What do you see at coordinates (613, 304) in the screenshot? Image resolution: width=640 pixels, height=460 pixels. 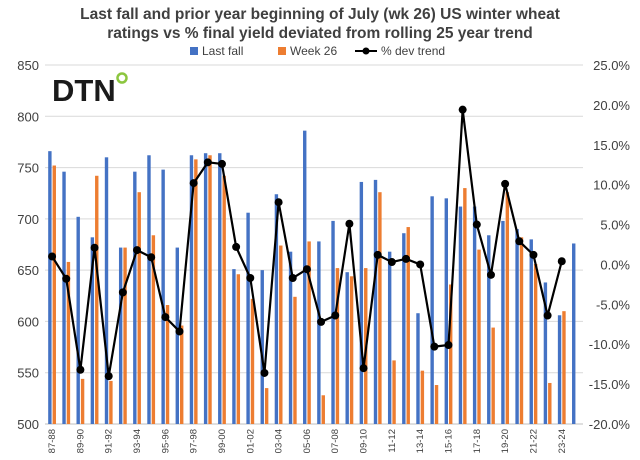 I see `y-right-tick-label: -5.0%` at bounding box center [613, 304].